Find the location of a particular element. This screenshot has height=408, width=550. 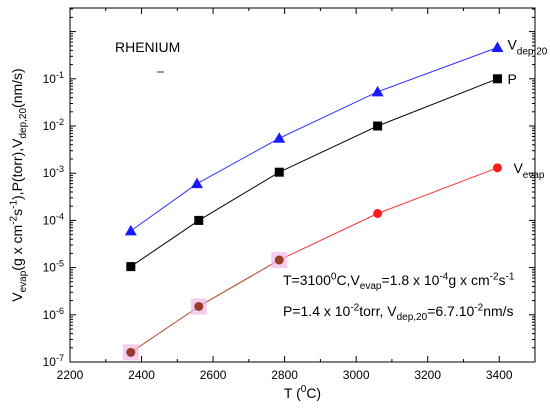

annotation-line-1-part: C,V is located at coordinates (348, 280).